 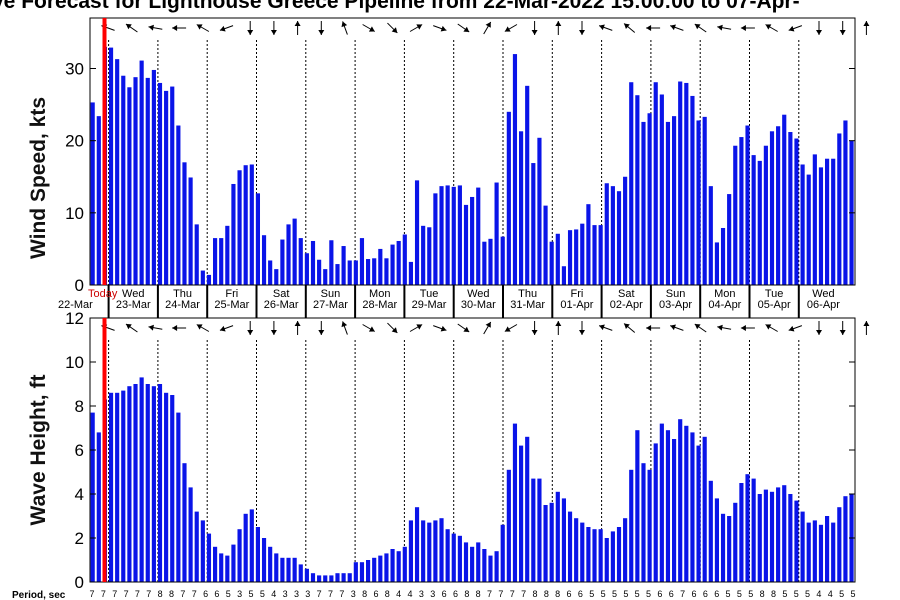 What do you see at coordinates (432, 594) in the screenshot?
I see `period-value: 3` at bounding box center [432, 594].